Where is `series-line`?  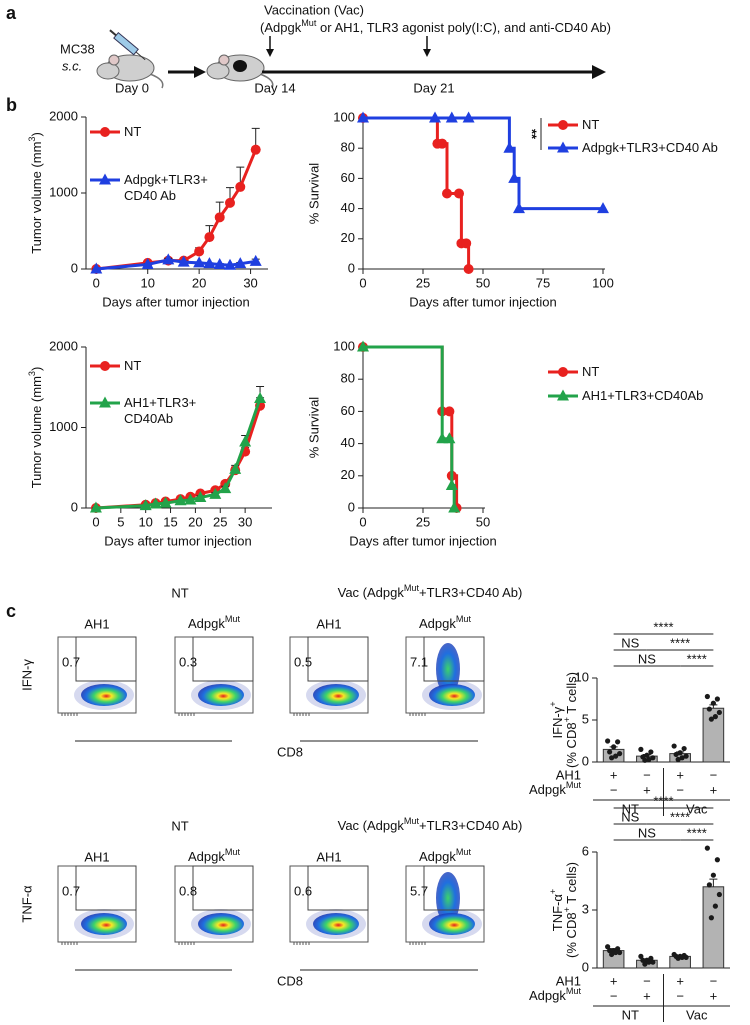 series-line is located at coordinates (417, 192).